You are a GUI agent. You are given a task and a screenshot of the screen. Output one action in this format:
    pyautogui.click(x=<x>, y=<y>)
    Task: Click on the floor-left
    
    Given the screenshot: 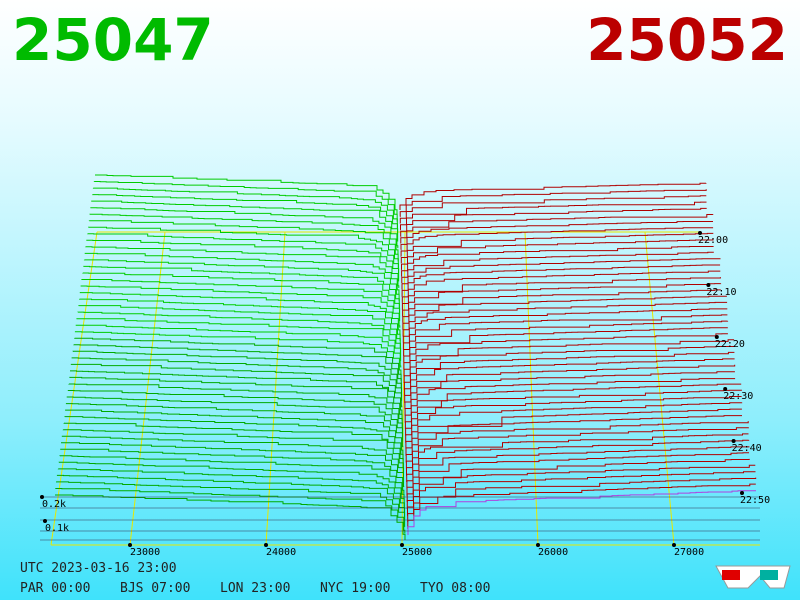 What is the action you would take?
    pyautogui.click(x=74, y=388)
    